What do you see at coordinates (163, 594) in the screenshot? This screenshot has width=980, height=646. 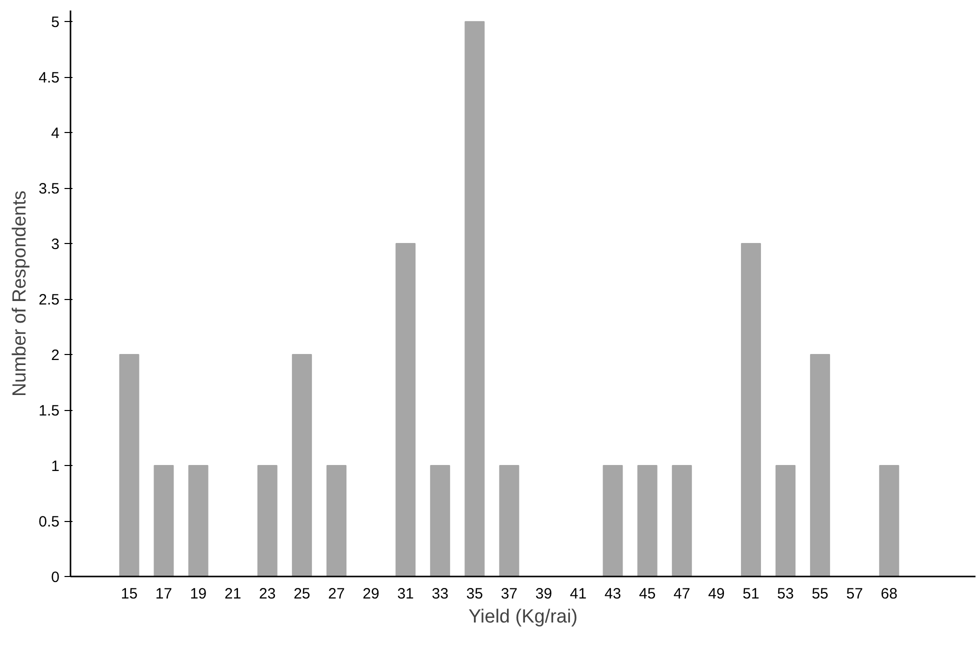 I see `x-tick-label: 17` at bounding box center [163, 594].